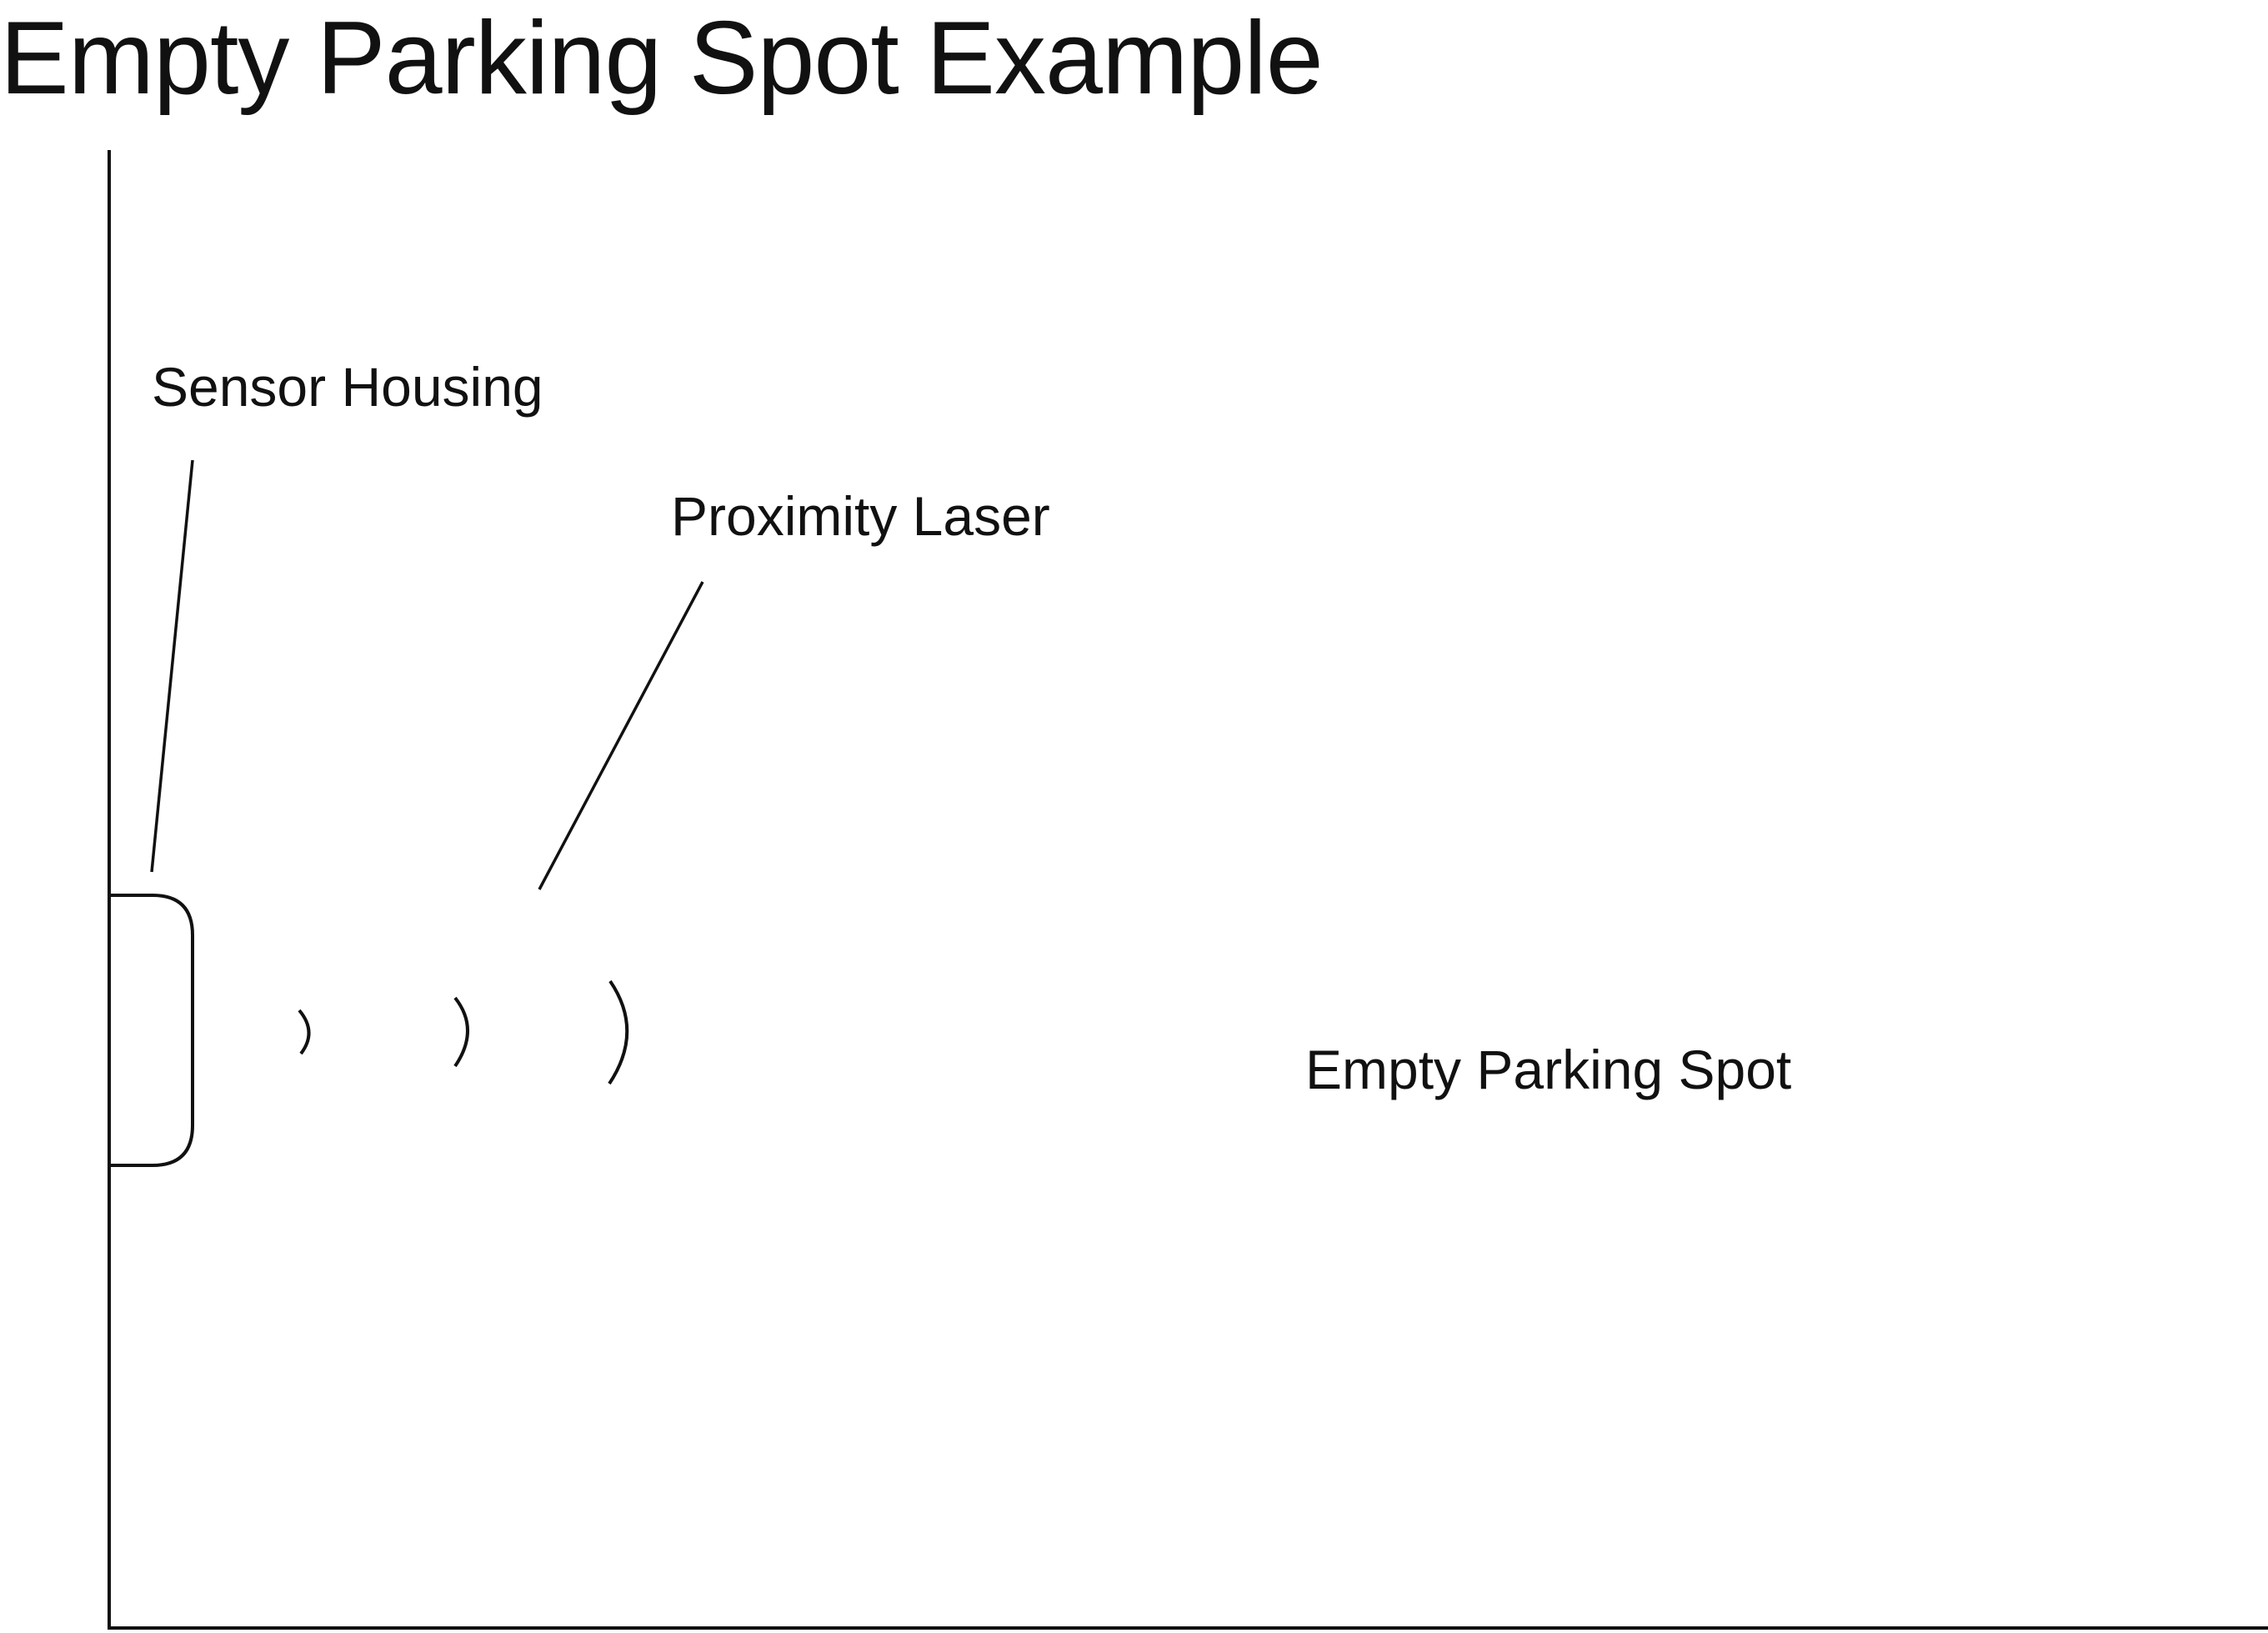 The image size is (2268, 1633). Describe the element at coordinates (861, 516) in the screenshot. I see `proximity-laser-label: Proximity Laser` at that location.